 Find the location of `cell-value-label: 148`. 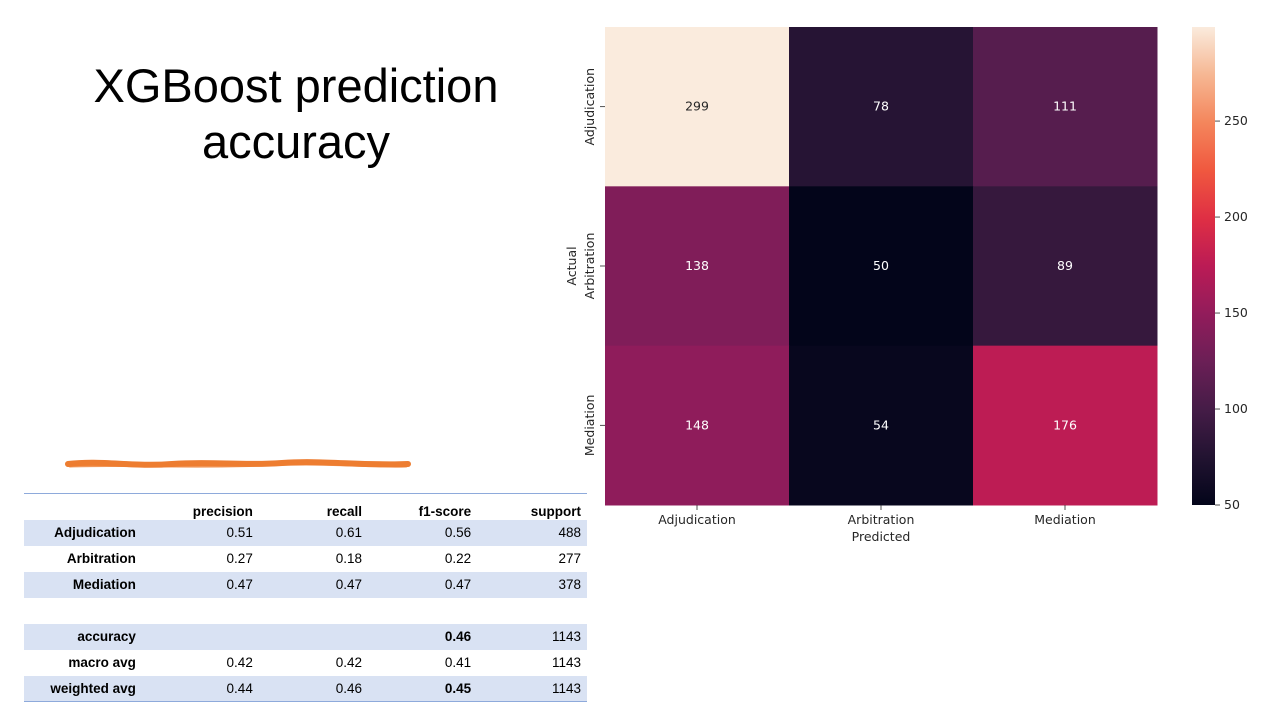

cell-value-label: 148 is located at coordinates (697, 424).